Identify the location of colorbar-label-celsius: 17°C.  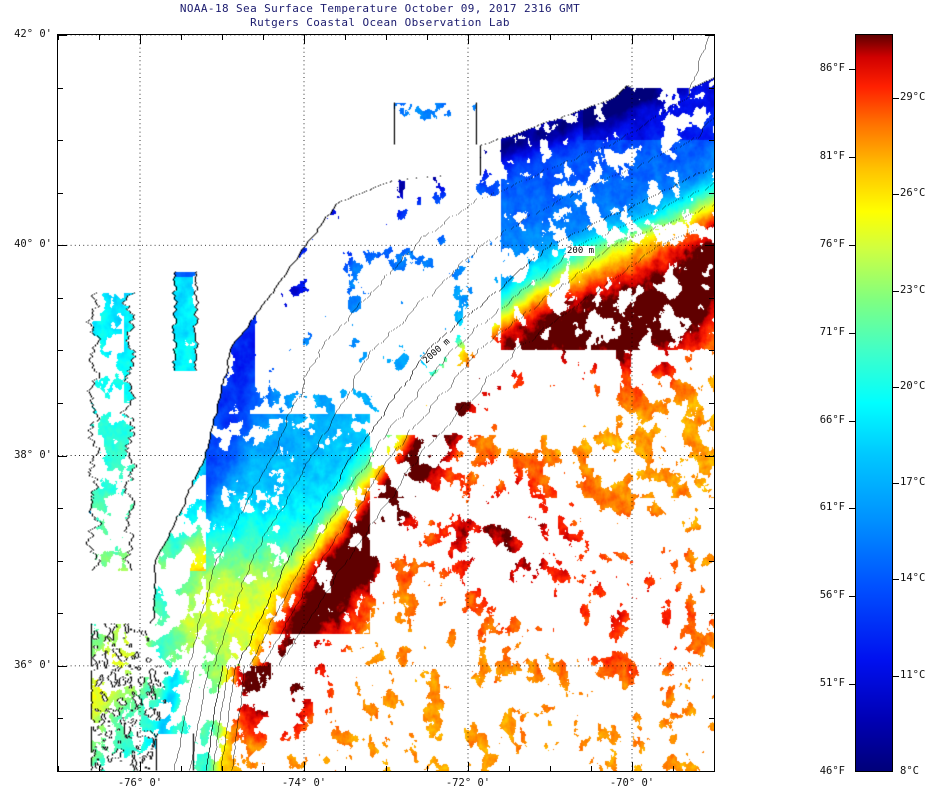
(913, 482).